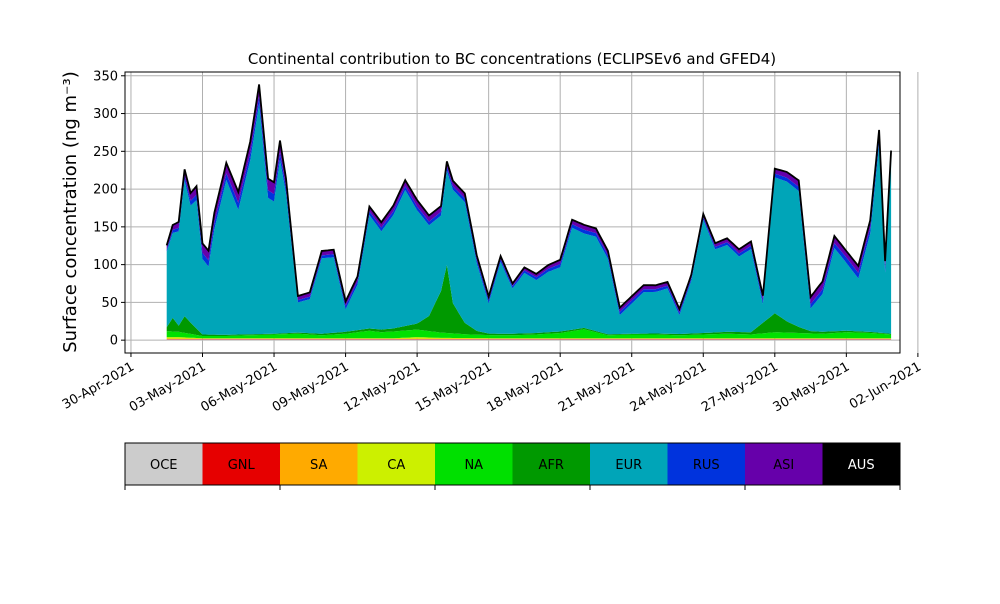 The width and height of the screenshot is (1000, 604). What do you see at coordinates (812, 387) in the screenshot?
I see `x-tick-label: 30-May-2021` at bounding box center [812, 387].